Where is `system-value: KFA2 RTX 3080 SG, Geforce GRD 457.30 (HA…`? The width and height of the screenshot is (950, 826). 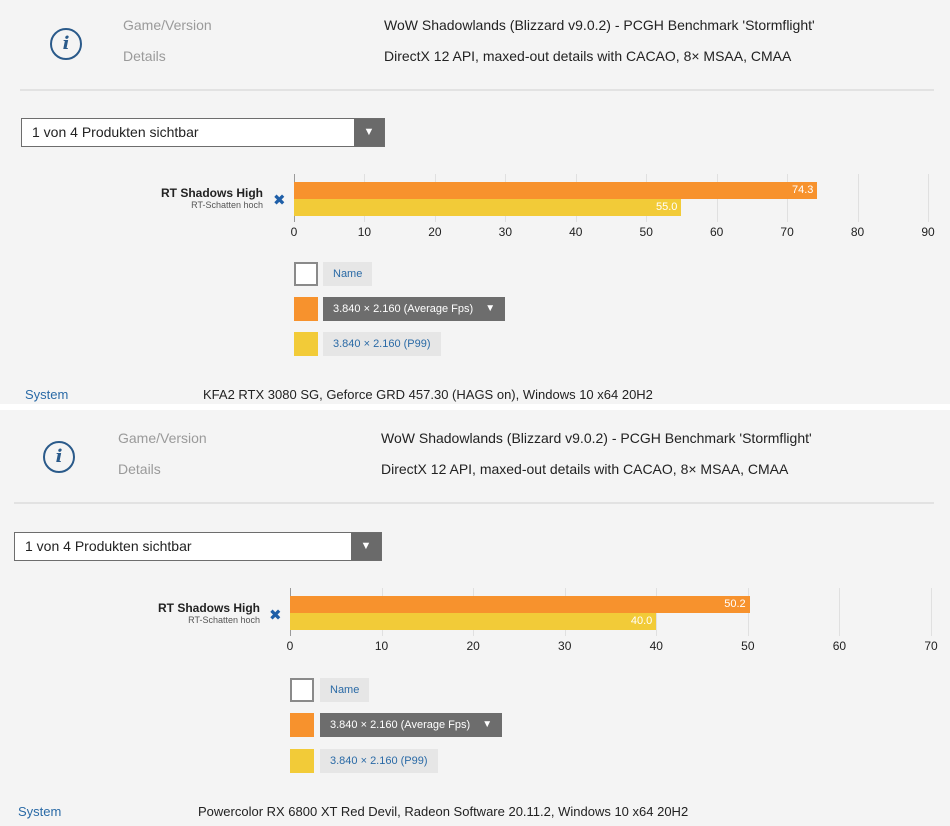 system-value: KFA2 RTX 3080 SG, Geforce GRD 457.30 (HA… is located at coordinates (428, 394).